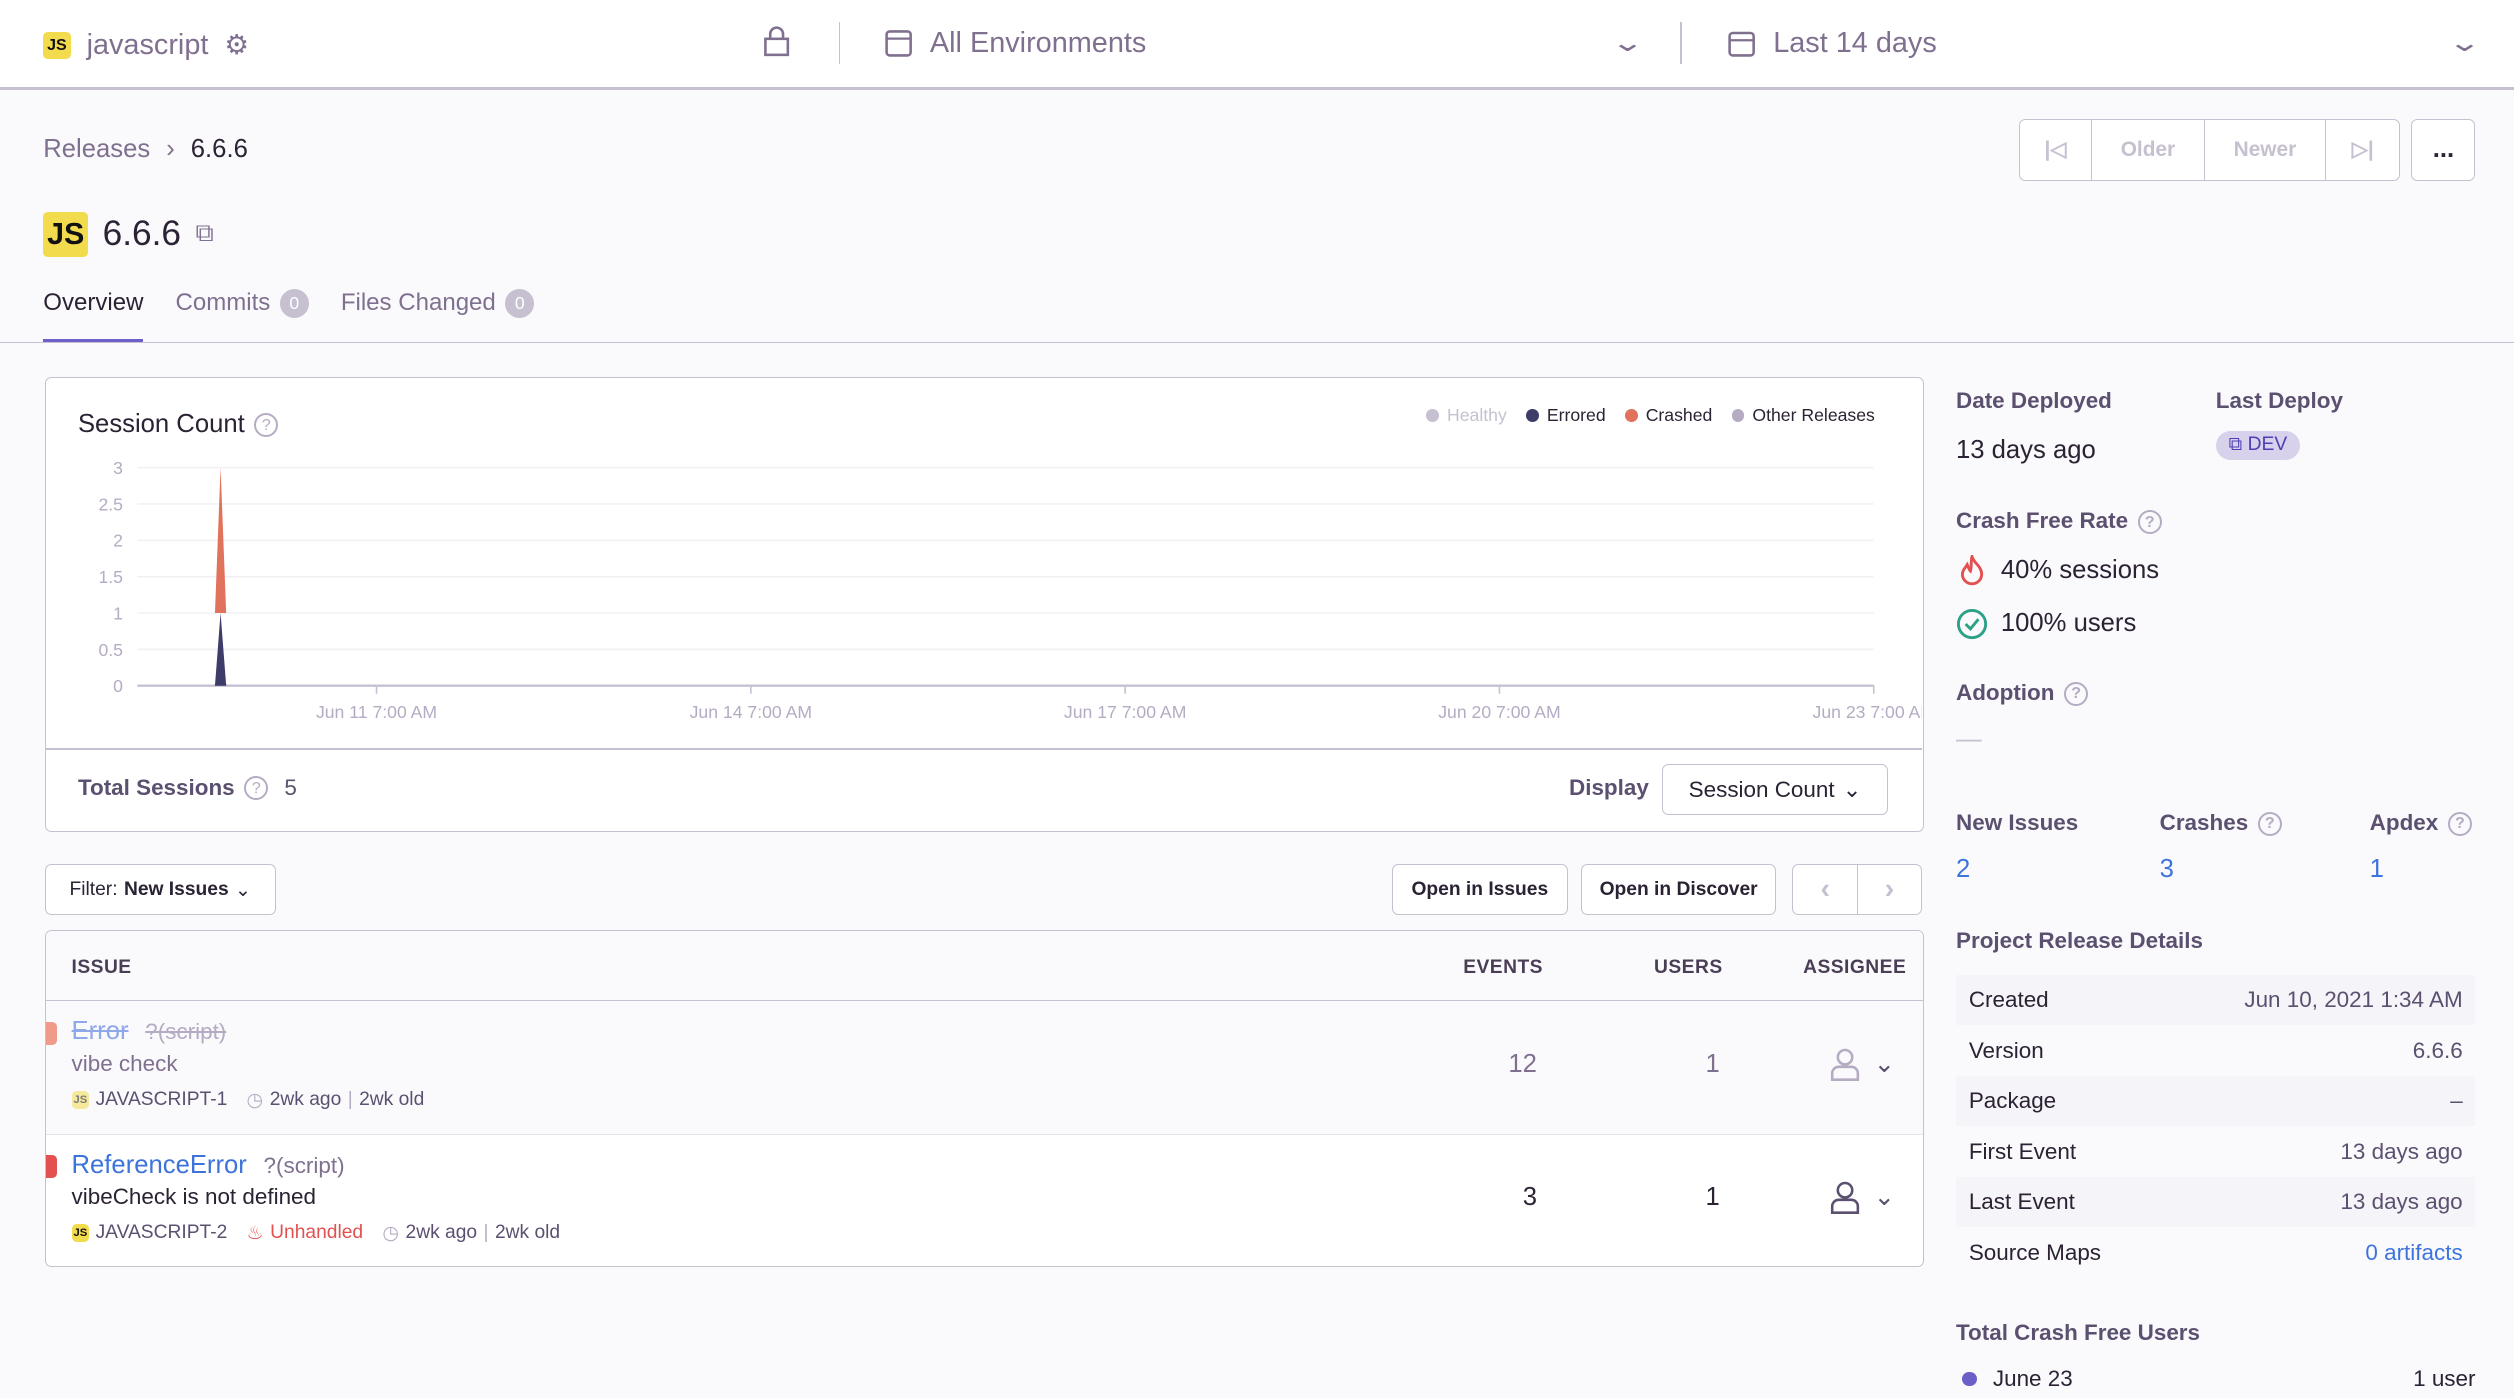 This screenshot has height=1398, width=2514. Describe the element at coordinates (1480, 890) in the screenshot. I see `open-in-issues-button: Open in Issues` at that location.